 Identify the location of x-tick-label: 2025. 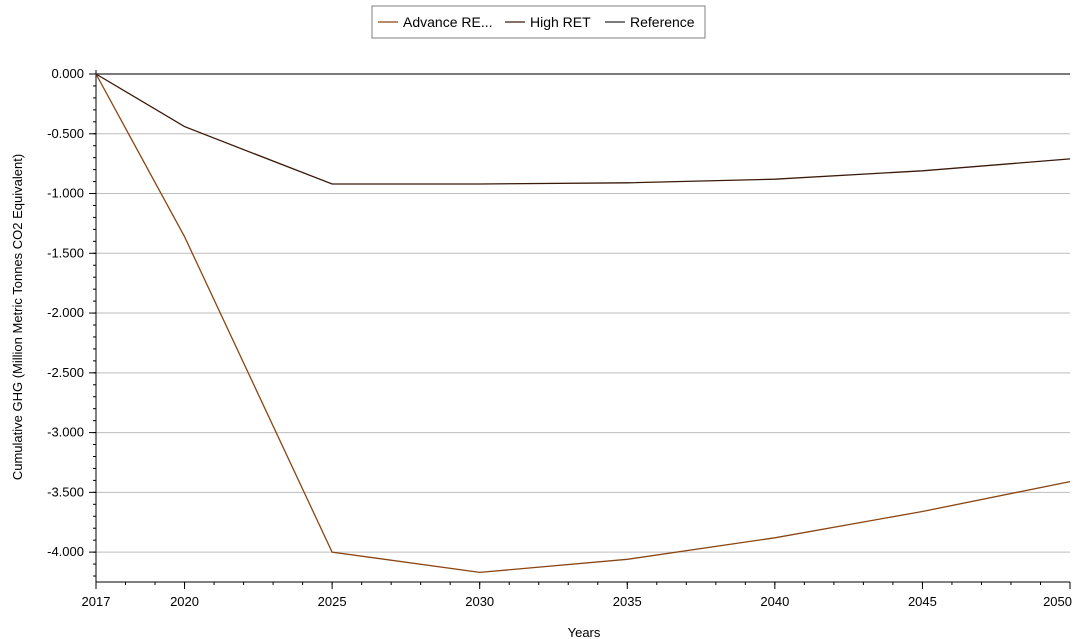
(332, 601).